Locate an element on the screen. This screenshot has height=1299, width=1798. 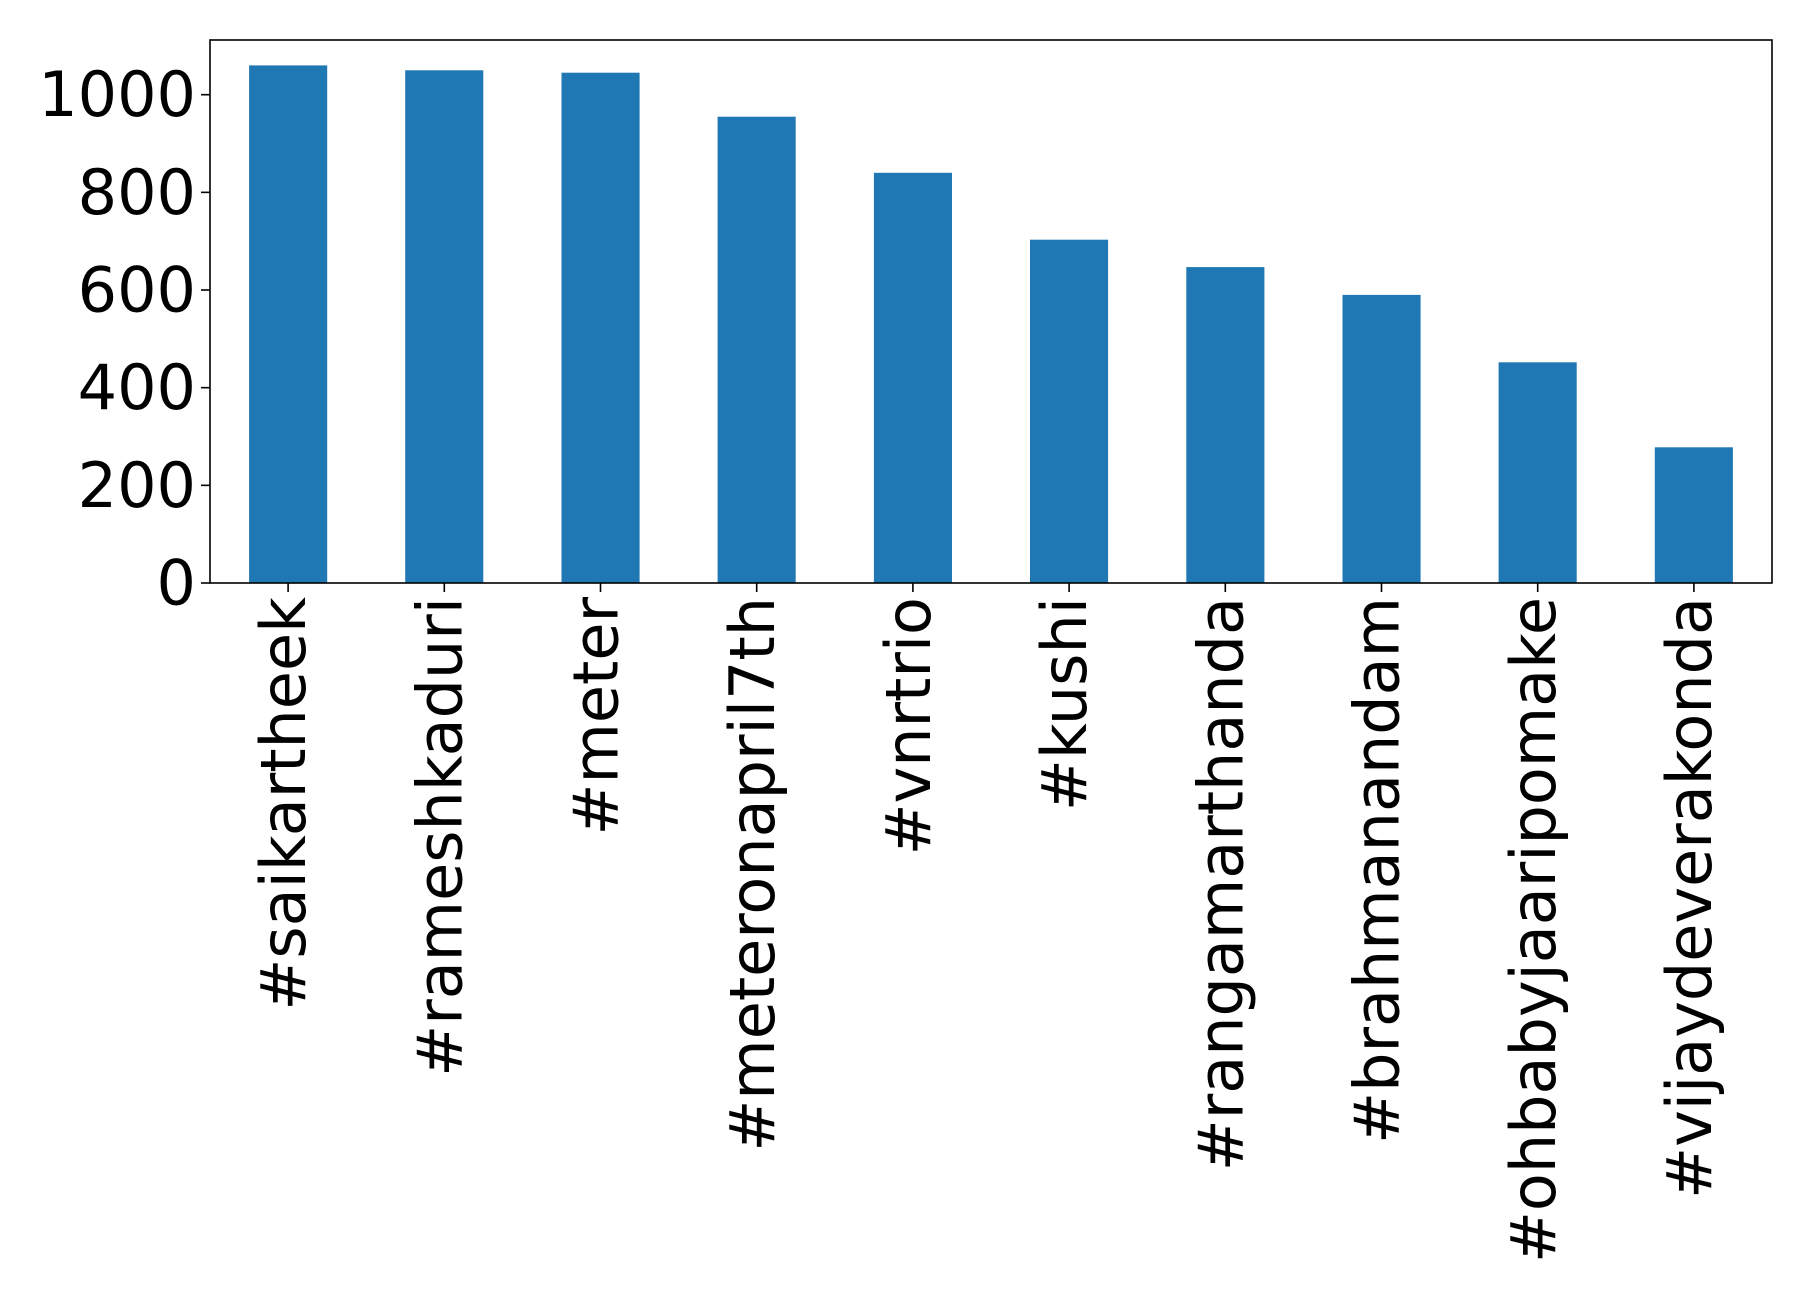
x-tick-label: #vijaydeverakonda is located at coordinates (1689, 898).